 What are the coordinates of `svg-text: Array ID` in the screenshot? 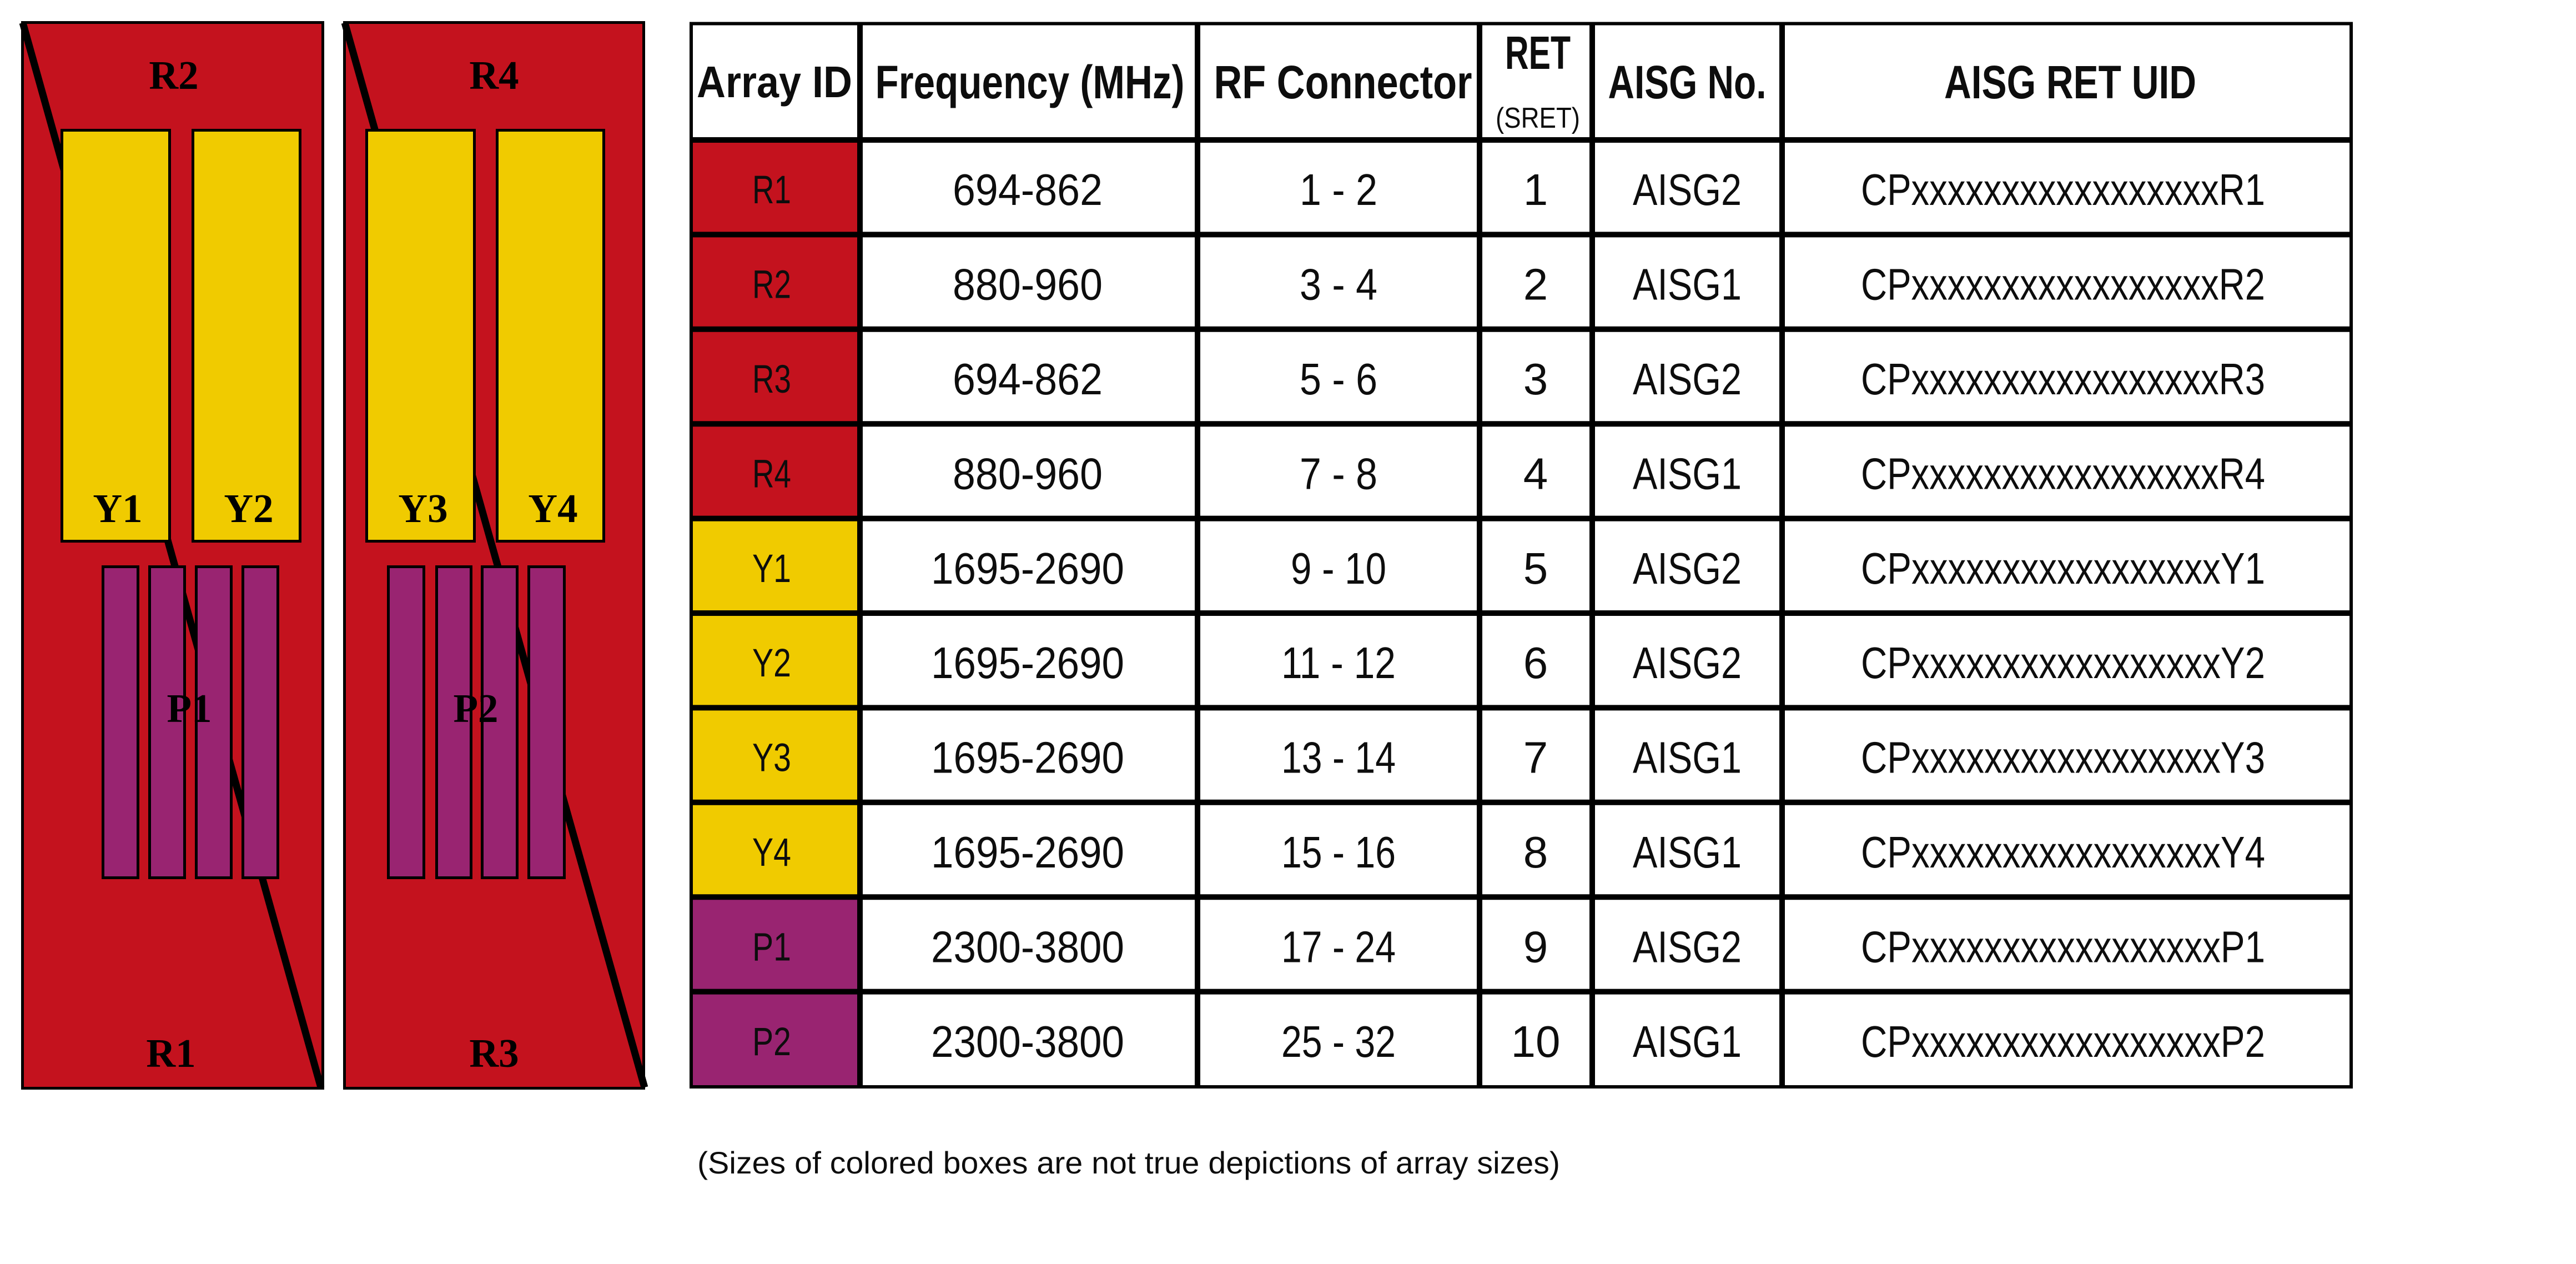 It's located at (774, 82).